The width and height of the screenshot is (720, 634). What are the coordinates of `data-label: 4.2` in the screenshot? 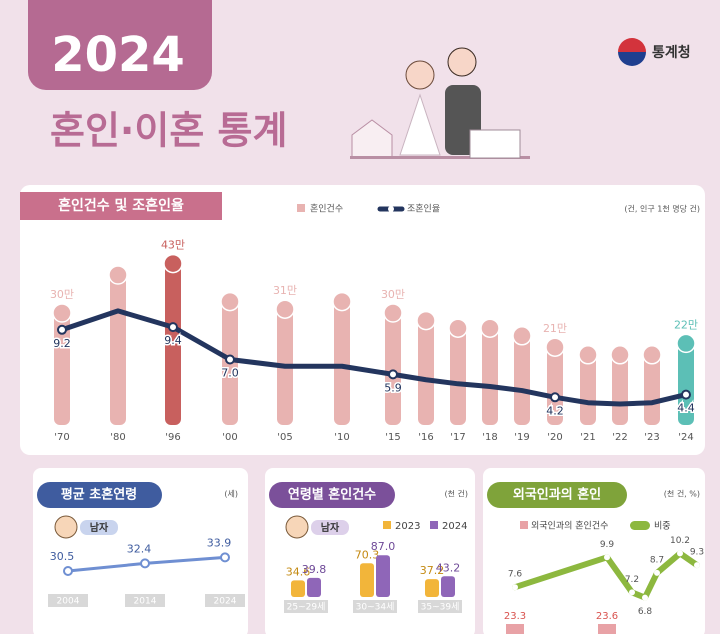 It's located at (555, 410).